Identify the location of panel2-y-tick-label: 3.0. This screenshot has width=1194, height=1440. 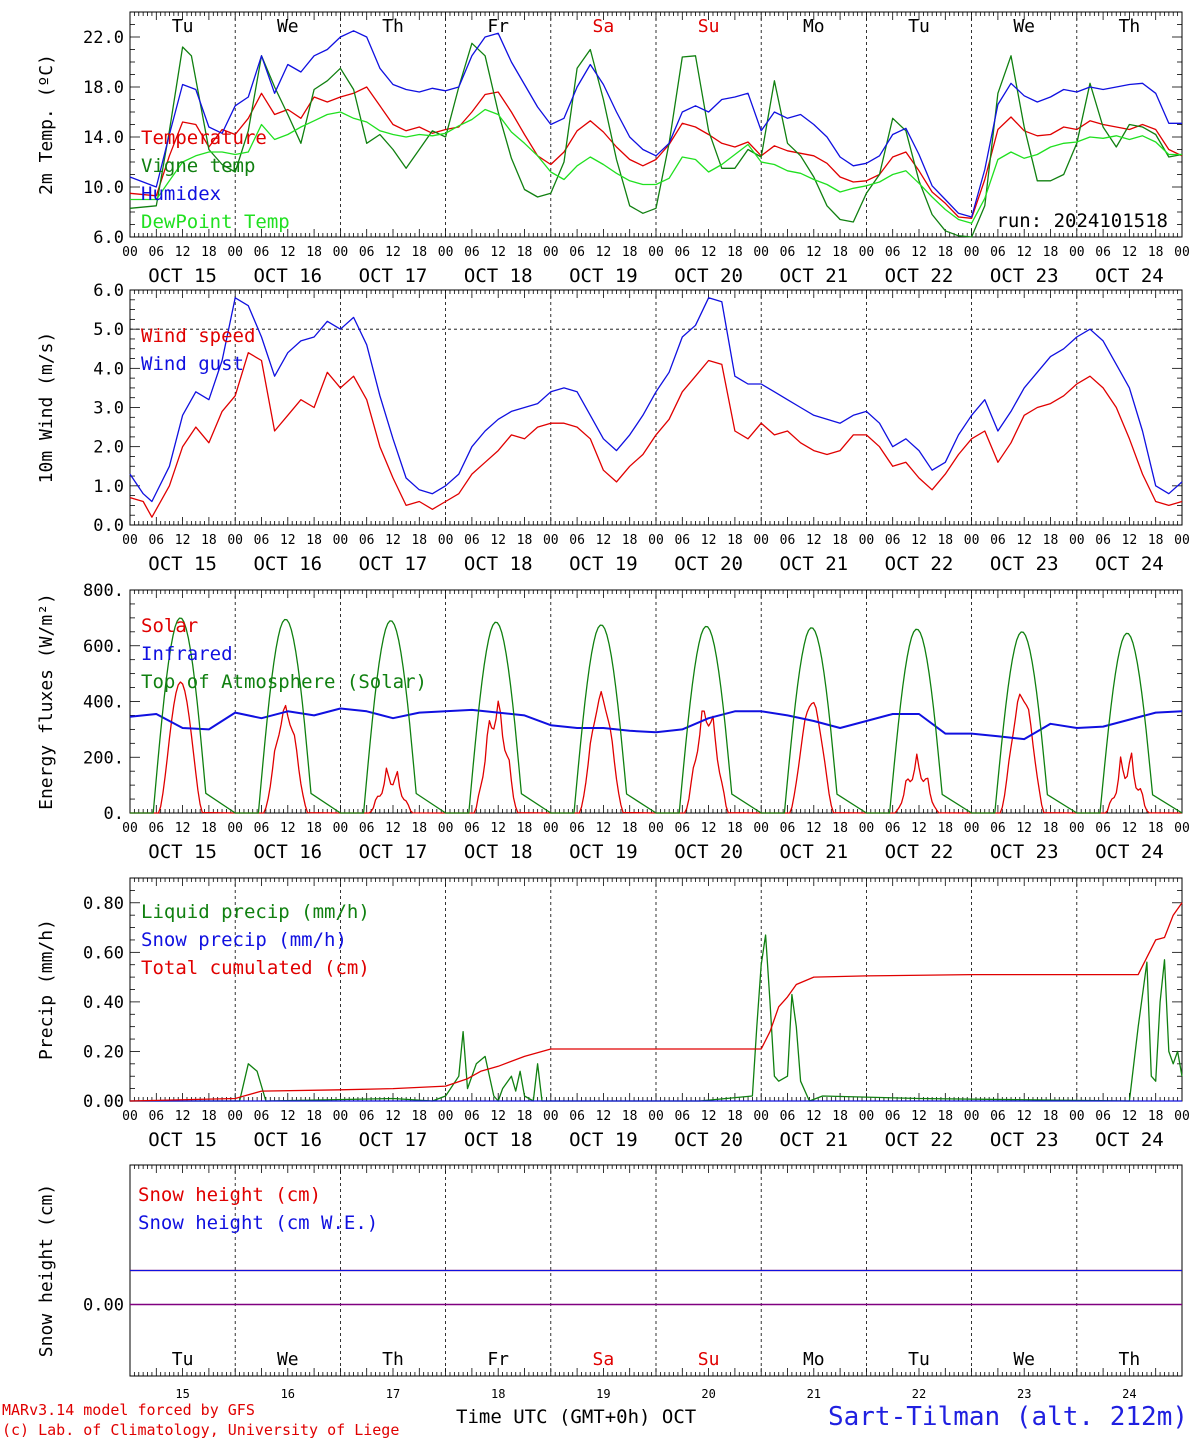
(108, 409).